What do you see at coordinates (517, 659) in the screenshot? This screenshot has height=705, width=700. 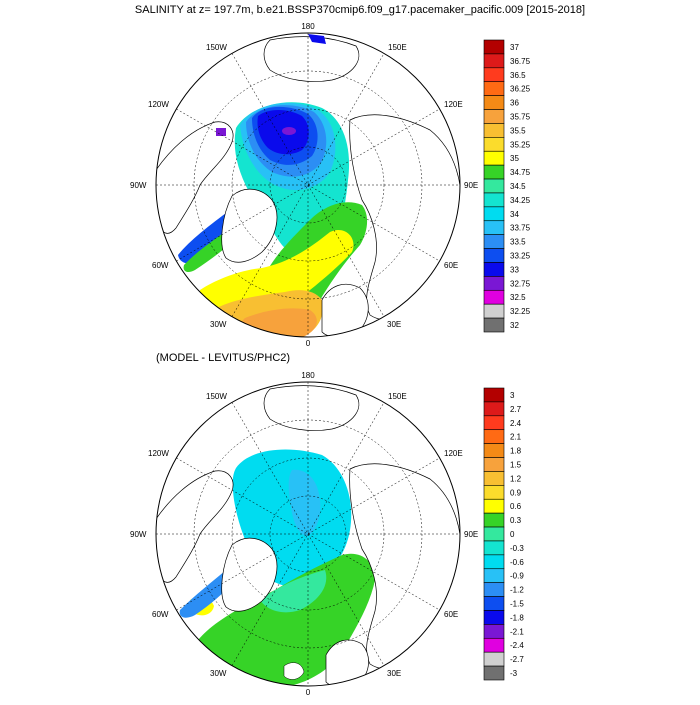 I see `difference-colorbar-label: -2.7` at bounding box center [517, 659].